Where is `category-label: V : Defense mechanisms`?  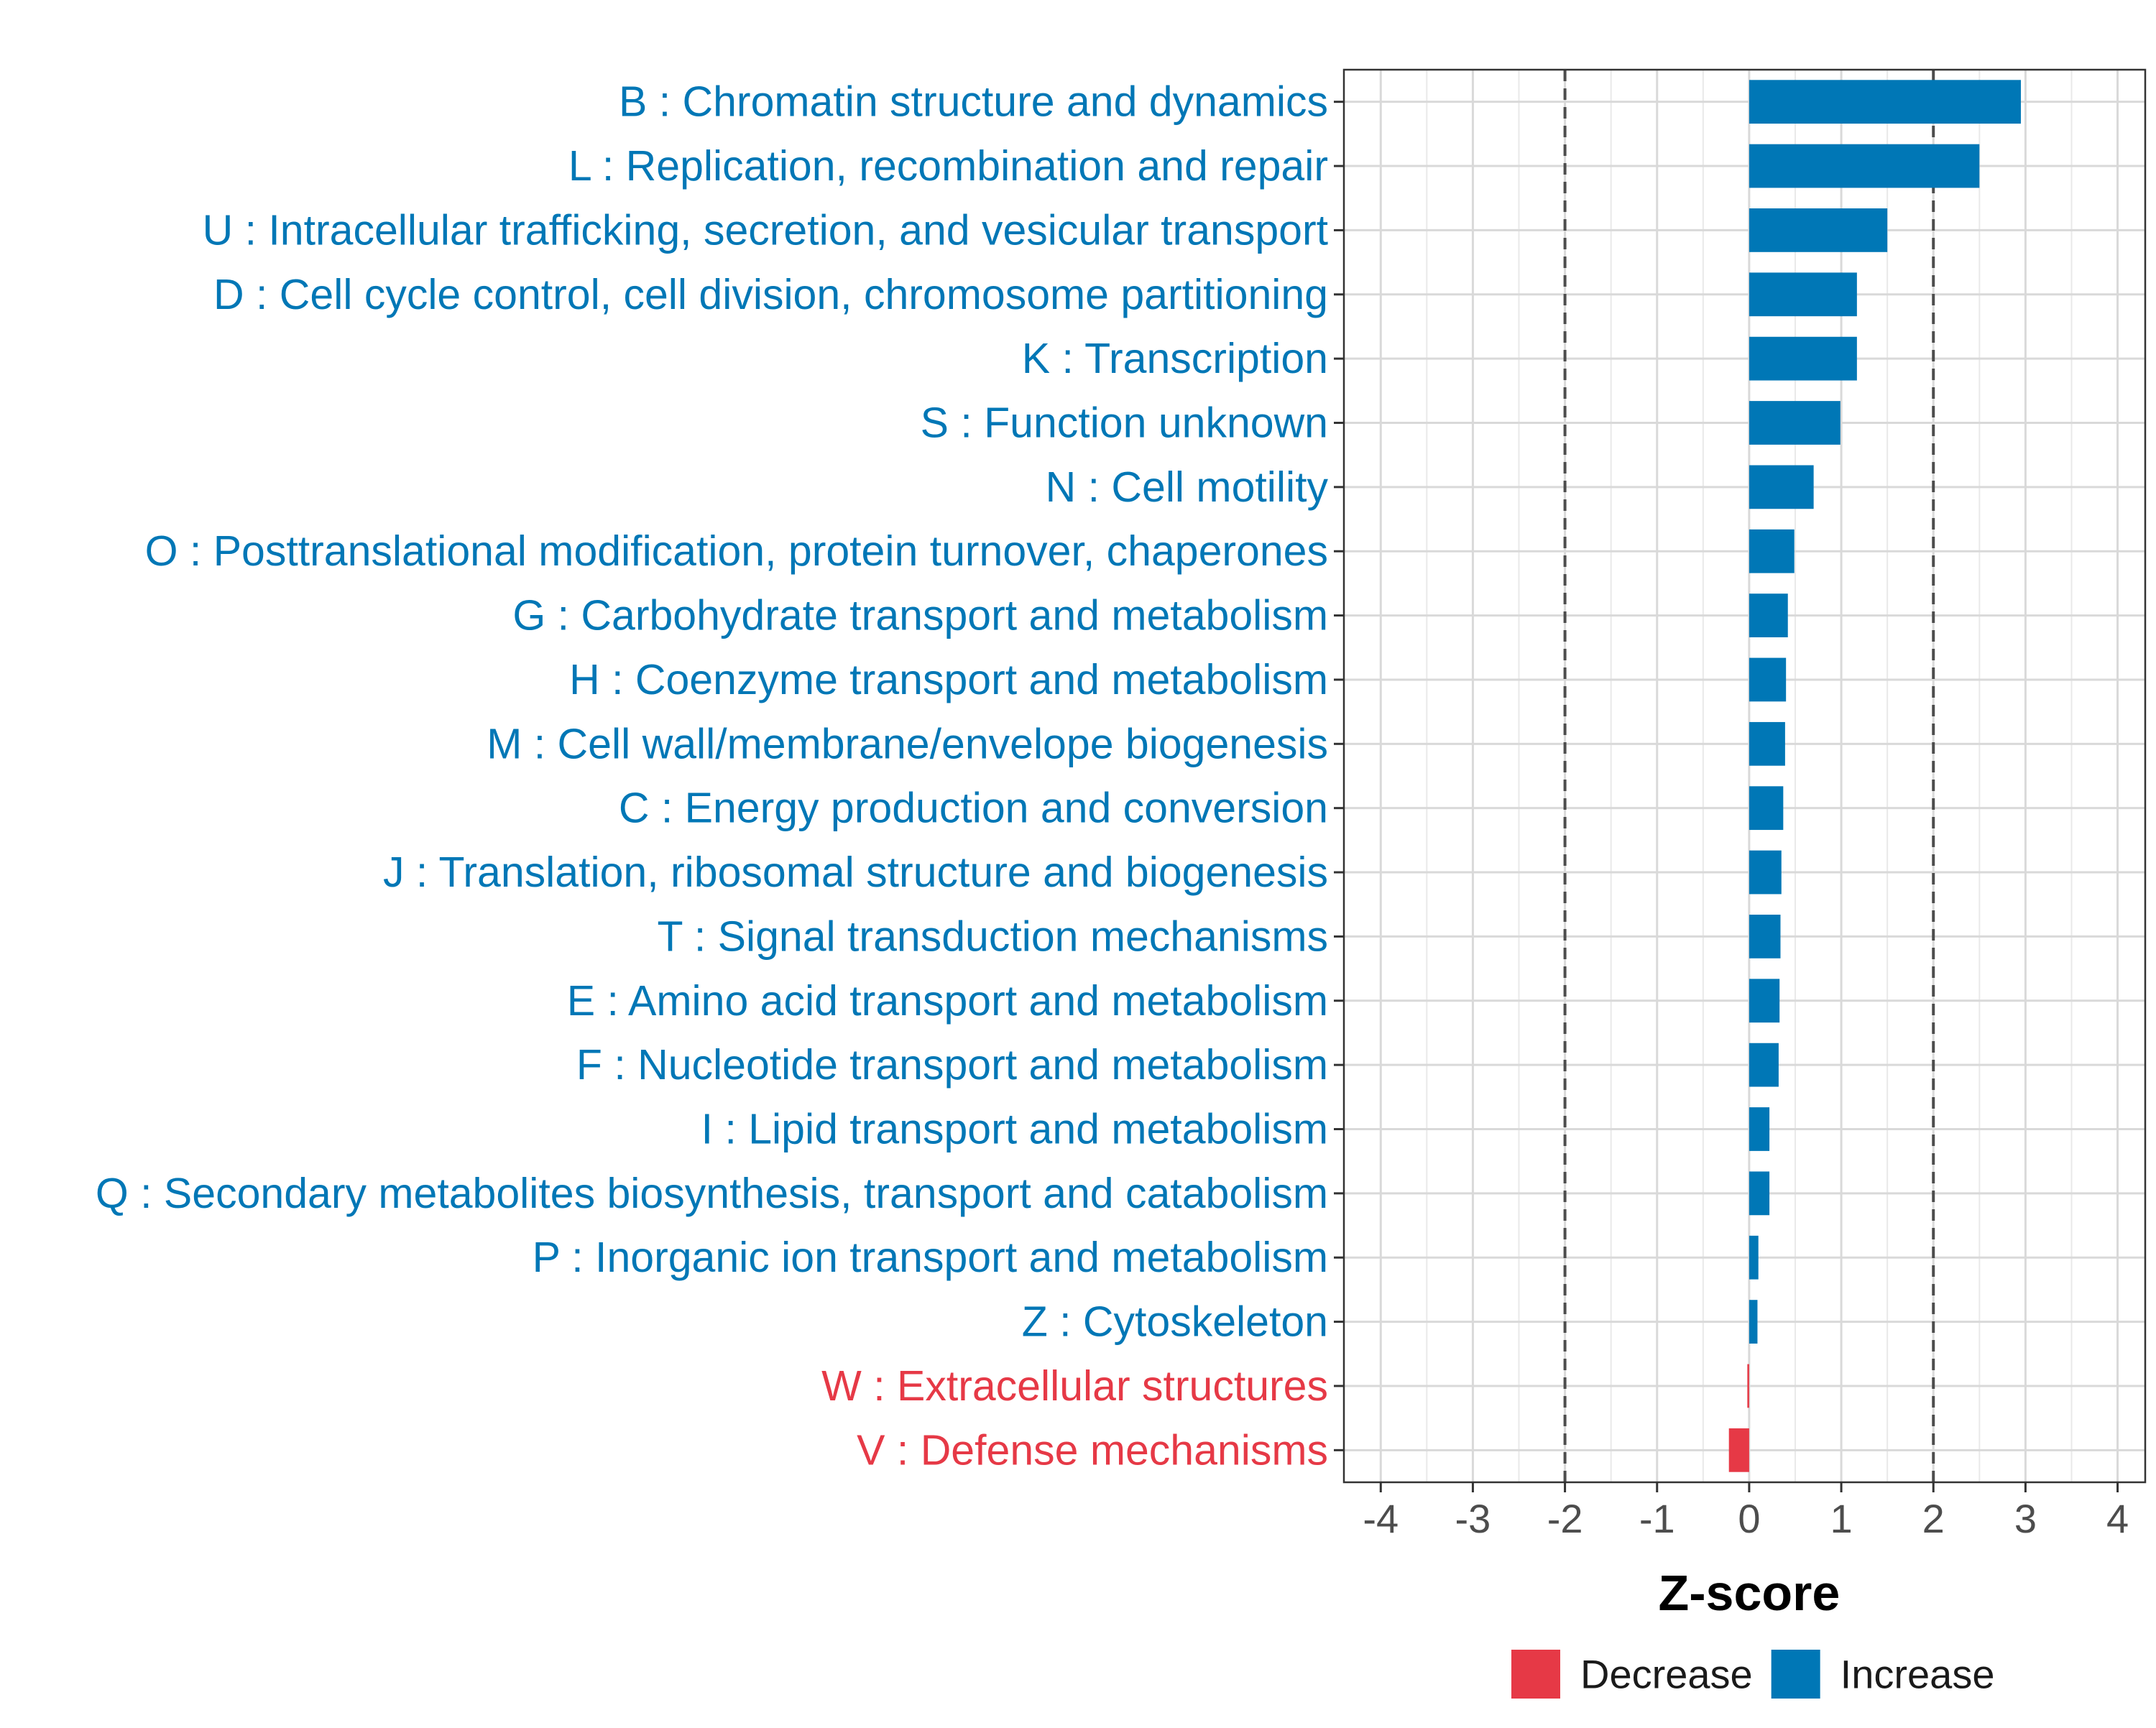
category-label: V : Defense mechanisms is located at coordinates (1093, 1450).